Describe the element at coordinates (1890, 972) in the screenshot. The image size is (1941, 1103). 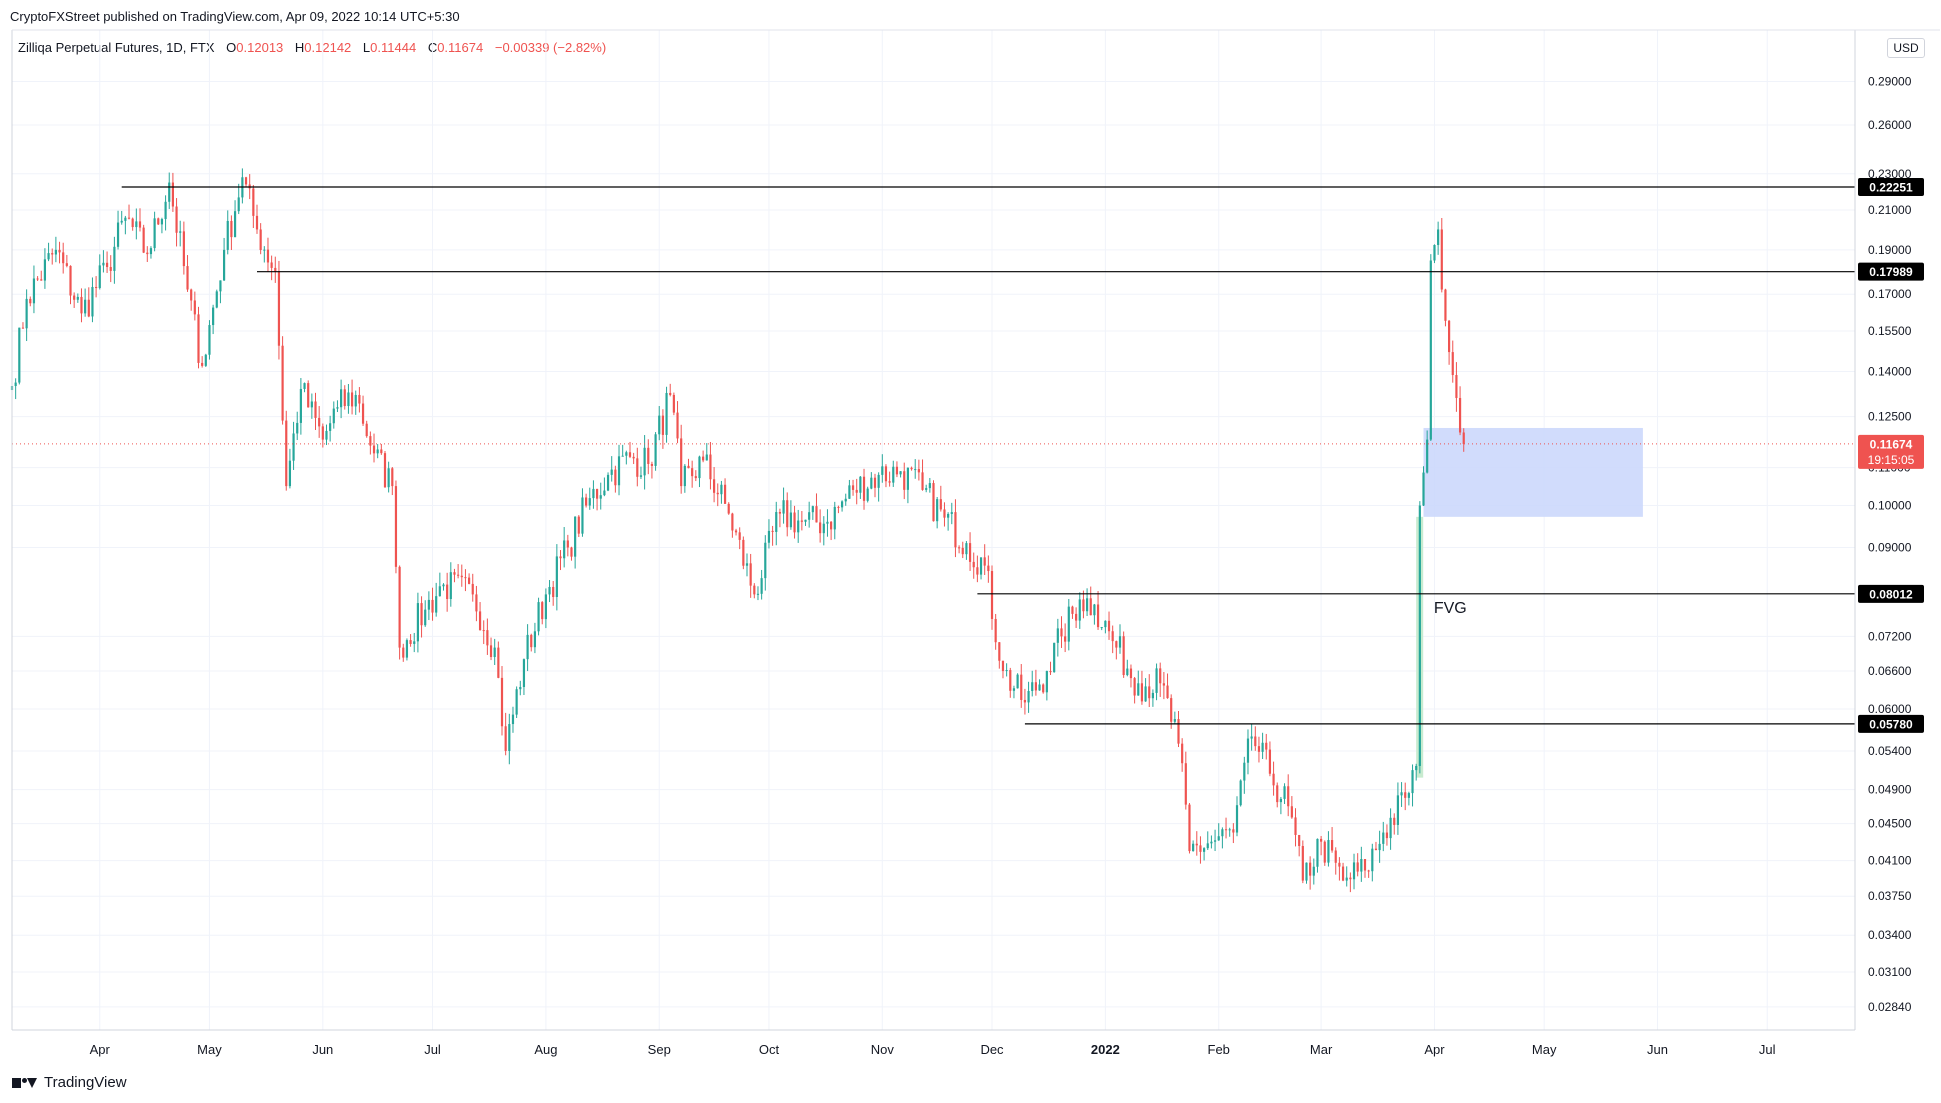
I see `y-tick-label: 0.03100` at that location.